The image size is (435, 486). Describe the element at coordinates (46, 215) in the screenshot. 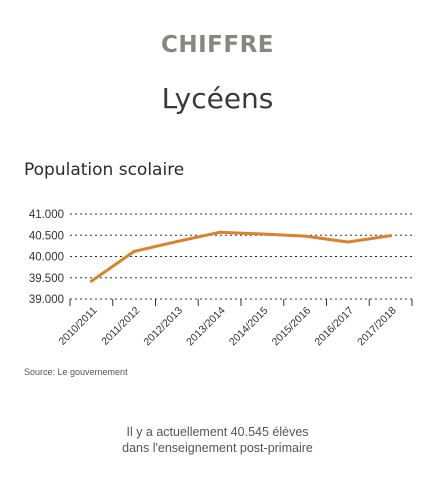

I see `y-tick-label: 41.000` at that location.